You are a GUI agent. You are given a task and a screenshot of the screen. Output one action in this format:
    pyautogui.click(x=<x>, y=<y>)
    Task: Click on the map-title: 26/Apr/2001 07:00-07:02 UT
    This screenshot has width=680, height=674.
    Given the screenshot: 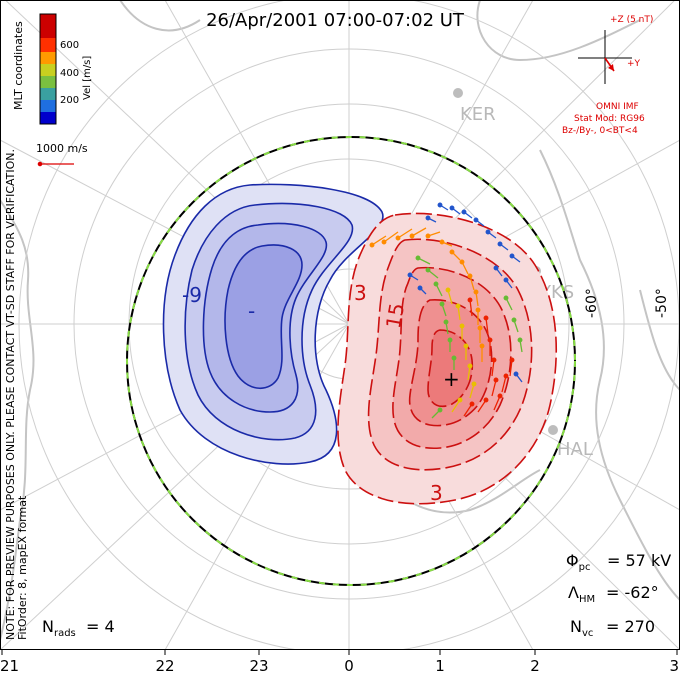 What is the action you would take?
    pyautogui.click(x=335, y=20)
    